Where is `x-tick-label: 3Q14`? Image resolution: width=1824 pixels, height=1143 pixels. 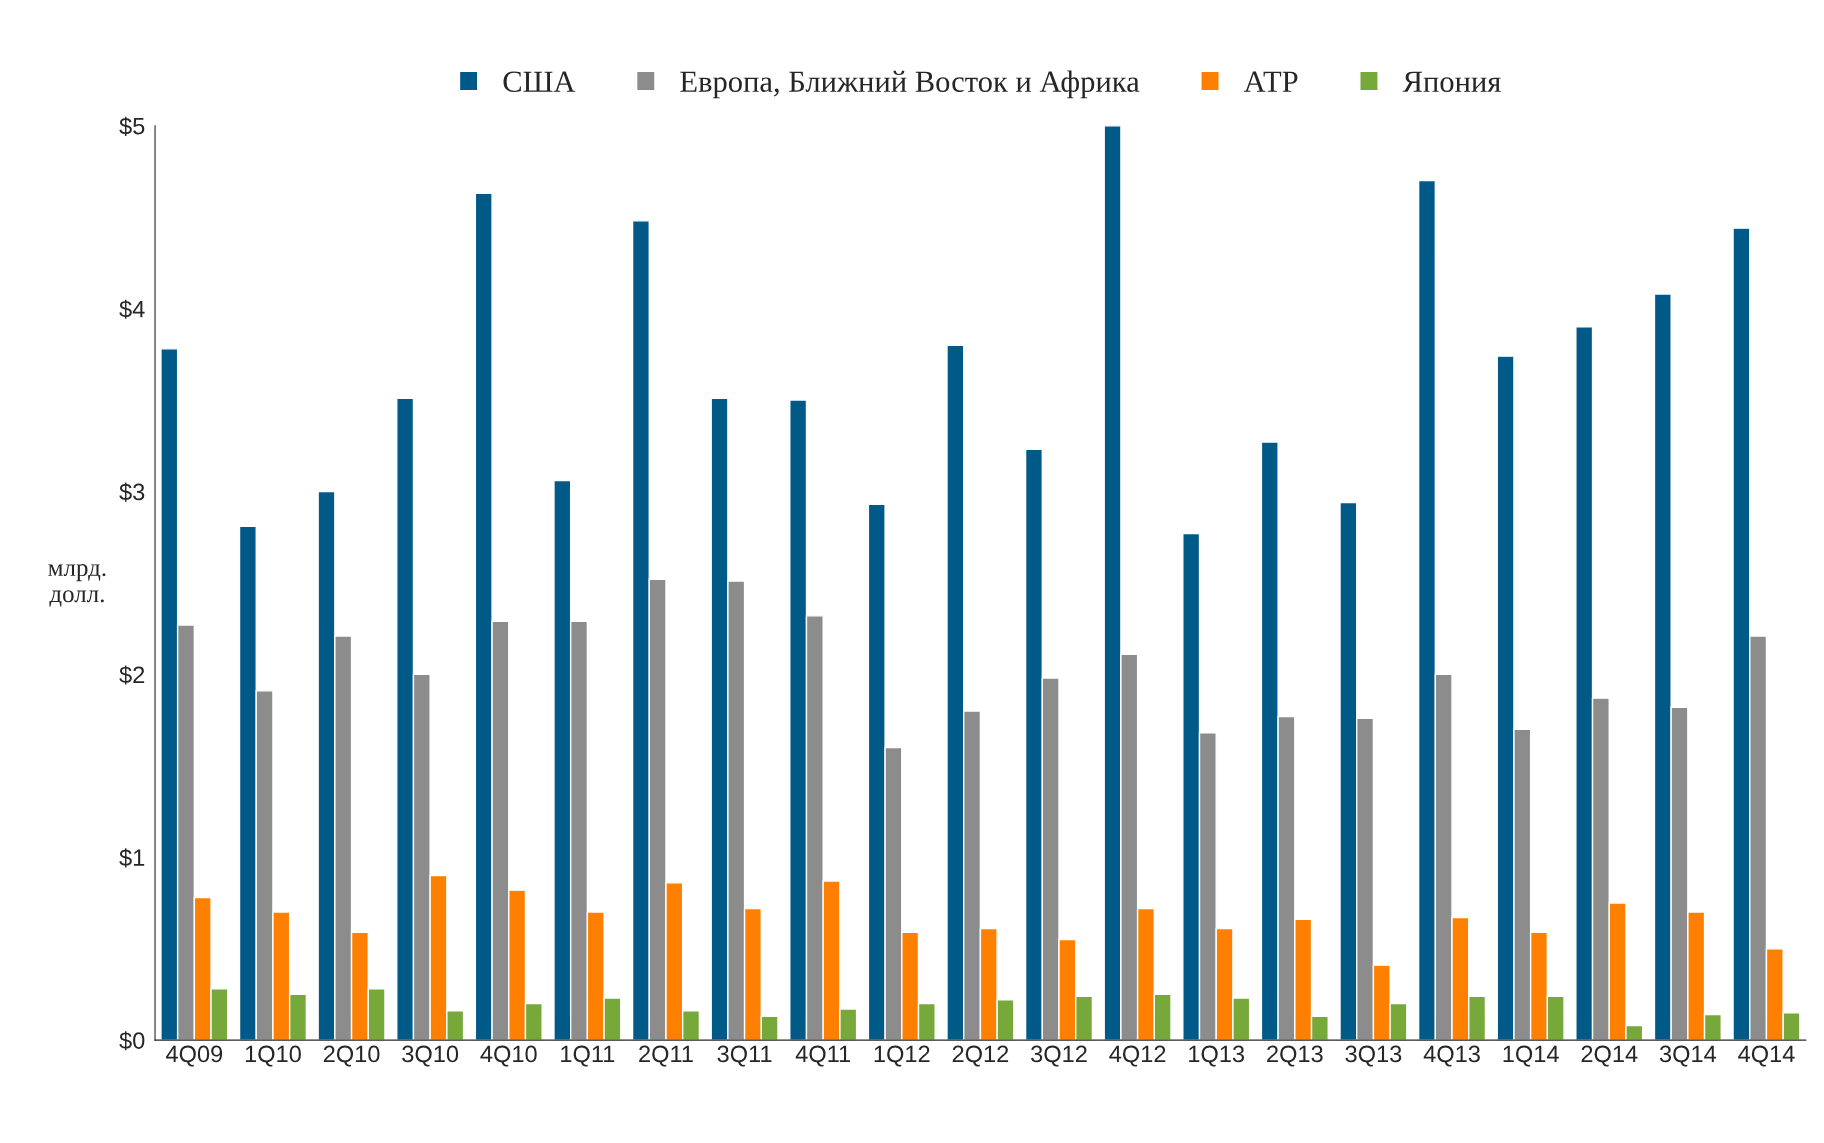
x-tick-label: 3Q14 is located at coordinates (1688, 1056).